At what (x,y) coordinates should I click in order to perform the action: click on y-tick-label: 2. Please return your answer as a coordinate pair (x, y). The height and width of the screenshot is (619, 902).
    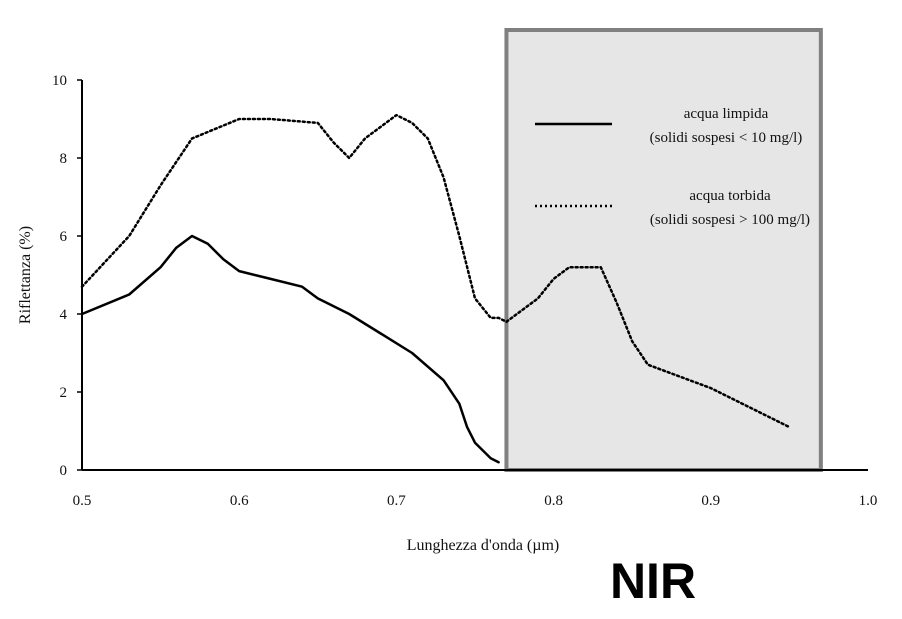
    Looking at the image, I should click on (64, 393).